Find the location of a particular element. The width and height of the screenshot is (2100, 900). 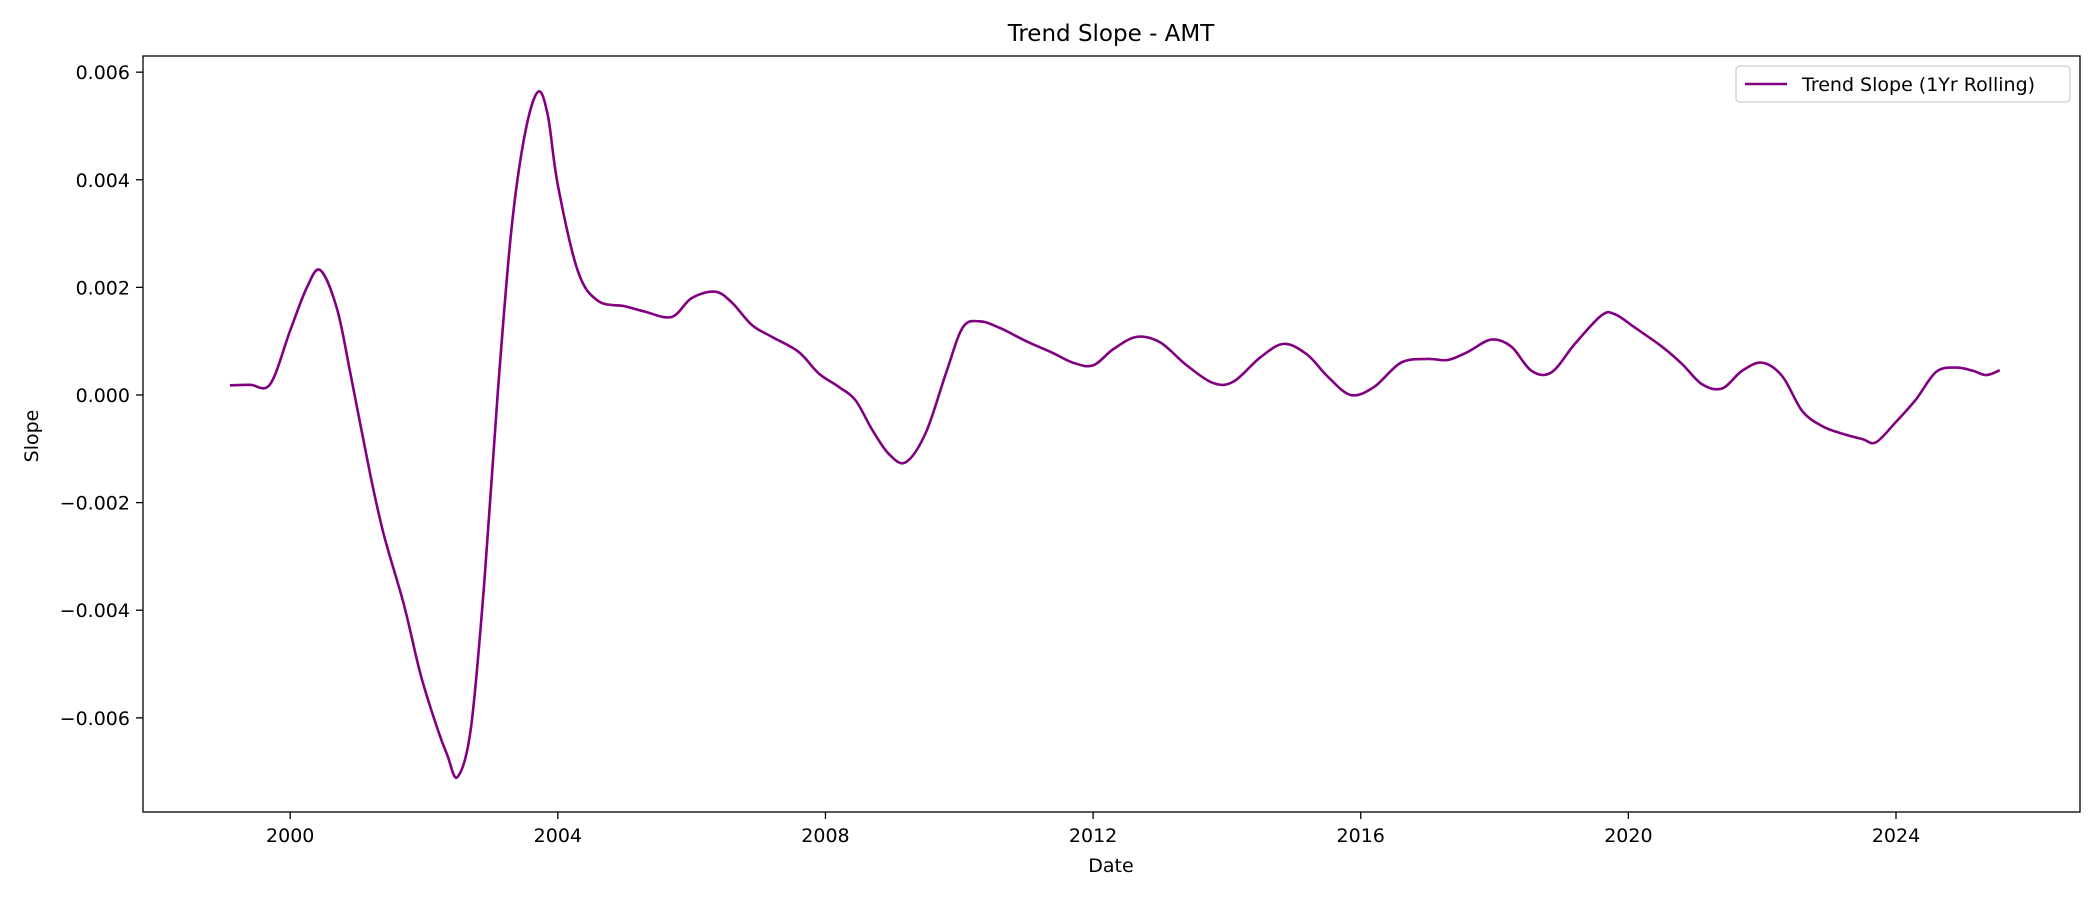

legend-box is located at coordinates (1903, 84).